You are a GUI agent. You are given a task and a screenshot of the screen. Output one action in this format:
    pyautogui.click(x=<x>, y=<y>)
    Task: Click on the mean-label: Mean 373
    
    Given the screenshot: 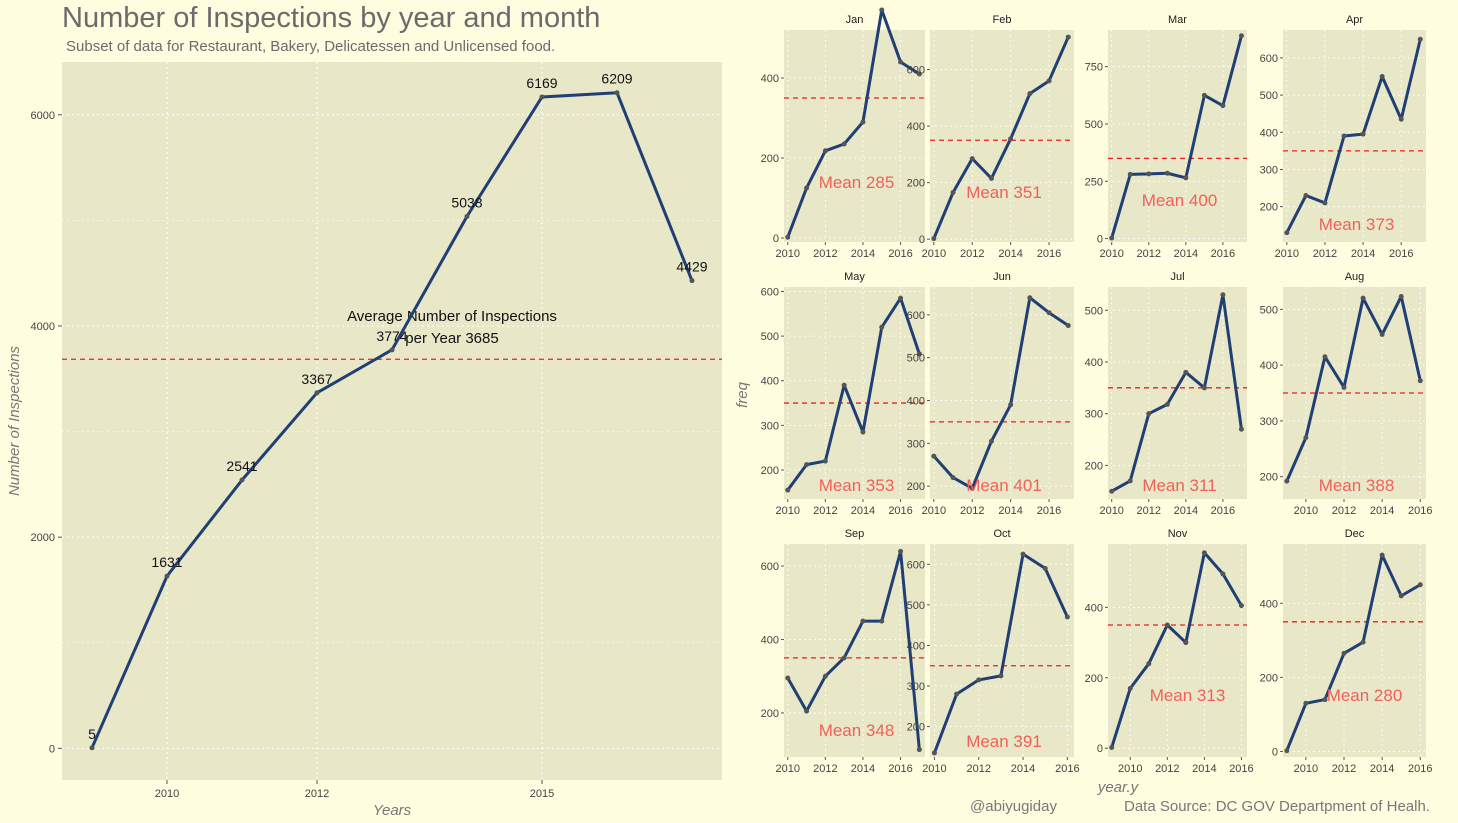 What is the action you would take?
    pyautogui.click(x=1357, y=224)
    